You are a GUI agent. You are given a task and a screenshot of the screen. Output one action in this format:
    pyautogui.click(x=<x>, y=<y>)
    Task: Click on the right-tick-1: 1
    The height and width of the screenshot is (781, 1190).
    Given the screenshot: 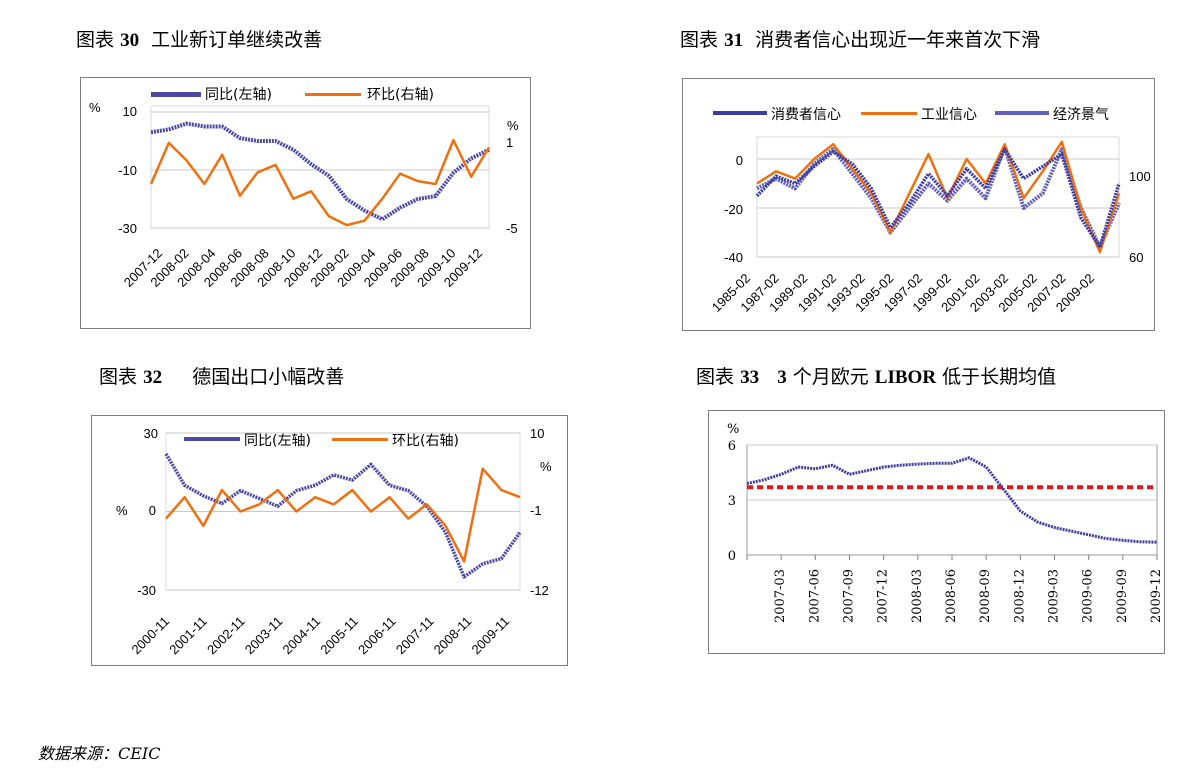 What is the action you would take?
    pyautogui.click(x=509, y=142)
    